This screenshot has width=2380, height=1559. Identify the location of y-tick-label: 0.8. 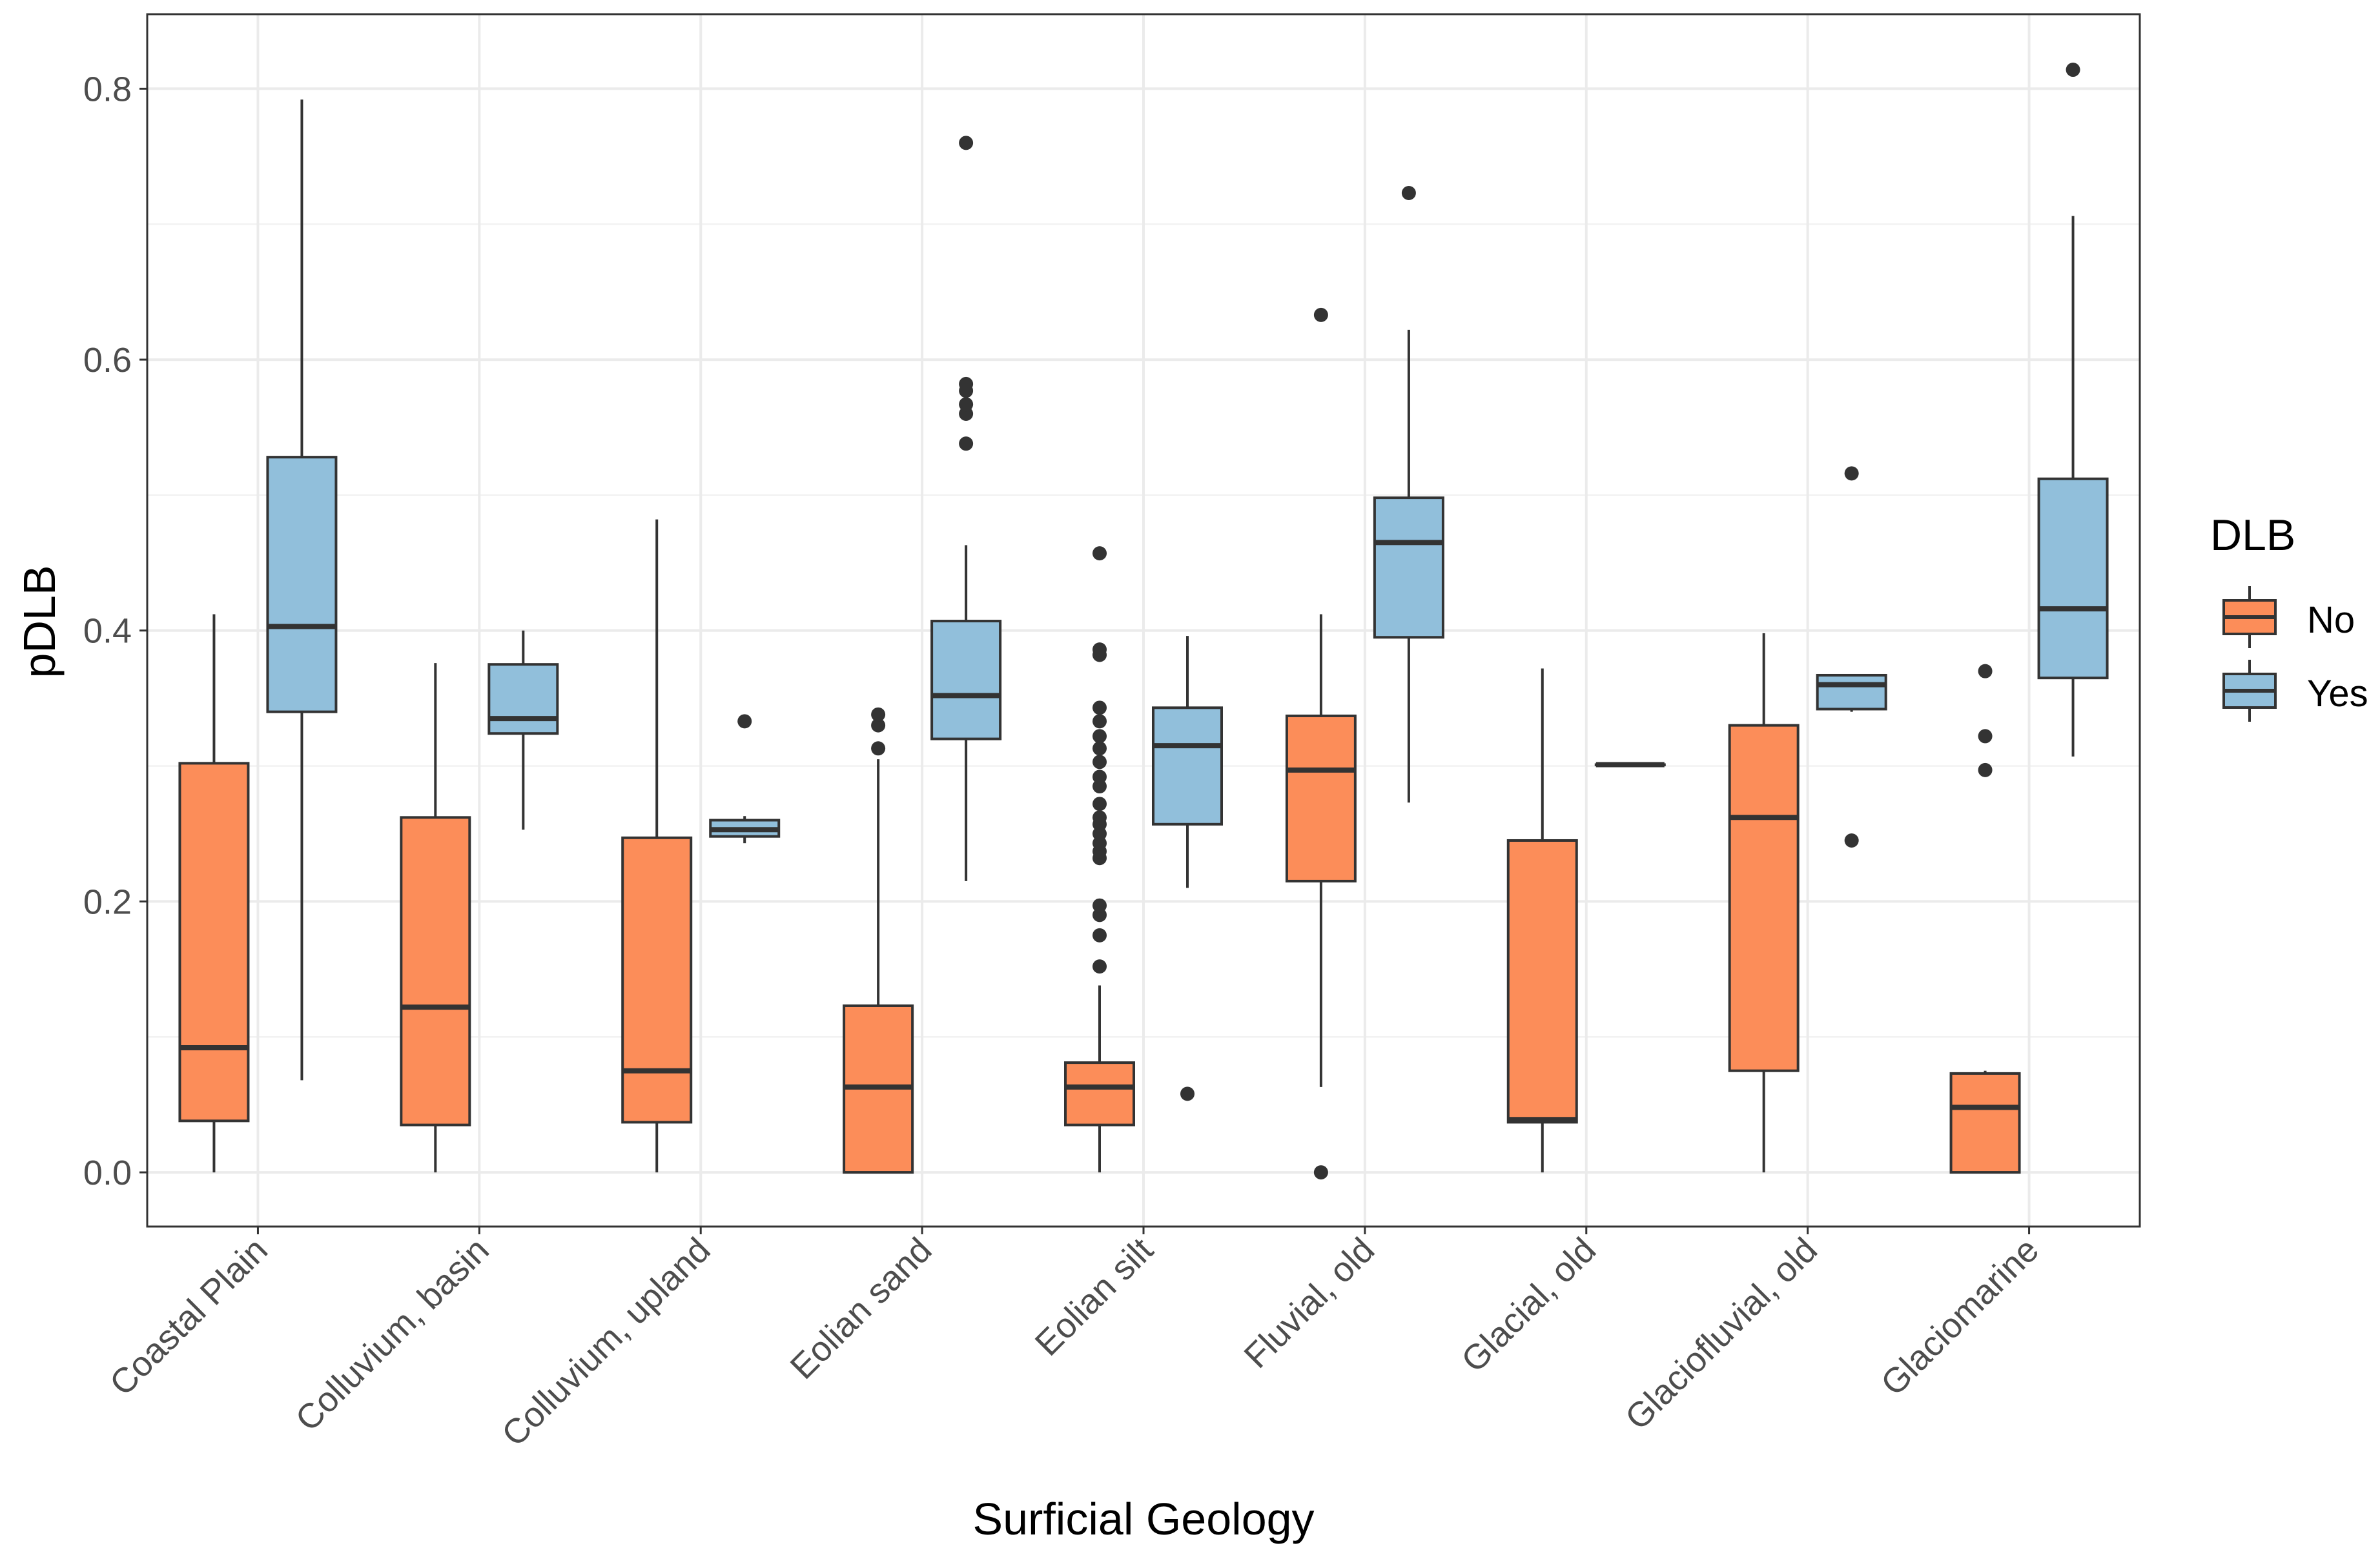
(107, 89).